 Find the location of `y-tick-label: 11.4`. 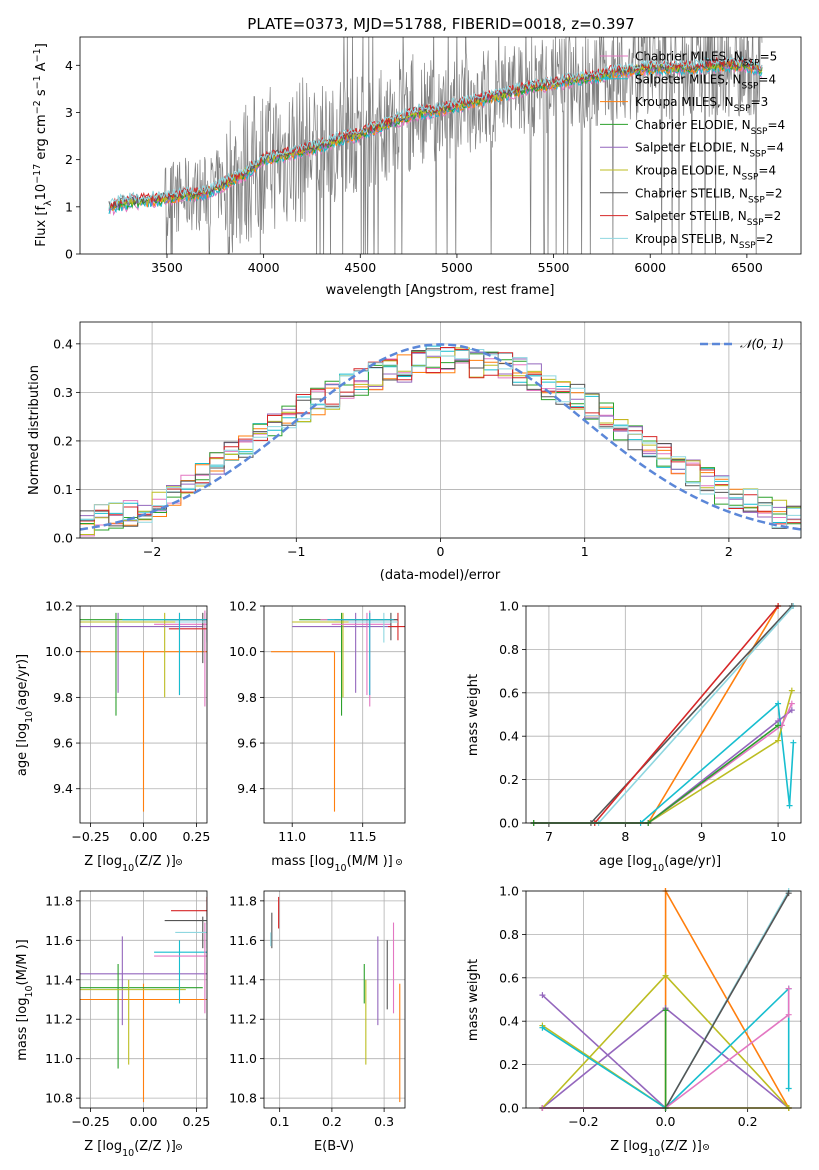

y-tick-label: 11.4 is located at coordinates (243, 979).